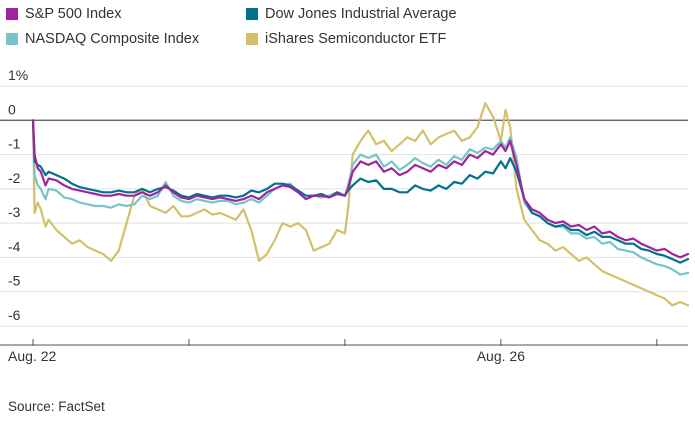 The height and width of the screenshot is (425, 695). Describe the element at coordinates (252, 39) in the screenshot. I see `legend-swatch-semiconductor-etf` at that location.